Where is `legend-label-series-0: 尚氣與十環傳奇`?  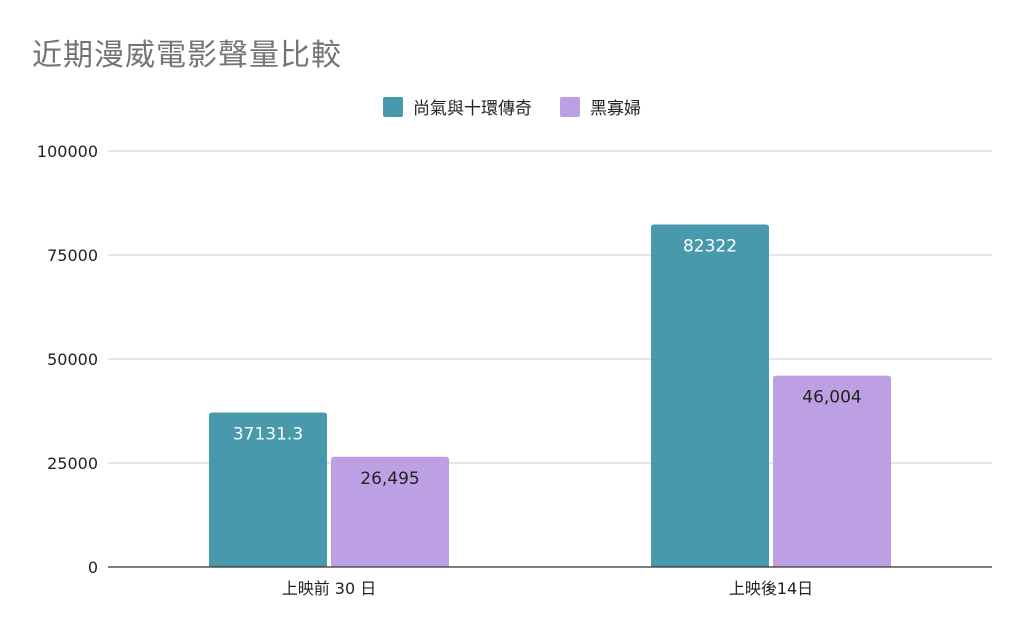 legend-label-series-0: 尚氣與十環傳奇 is located at coordinates (472, 109).